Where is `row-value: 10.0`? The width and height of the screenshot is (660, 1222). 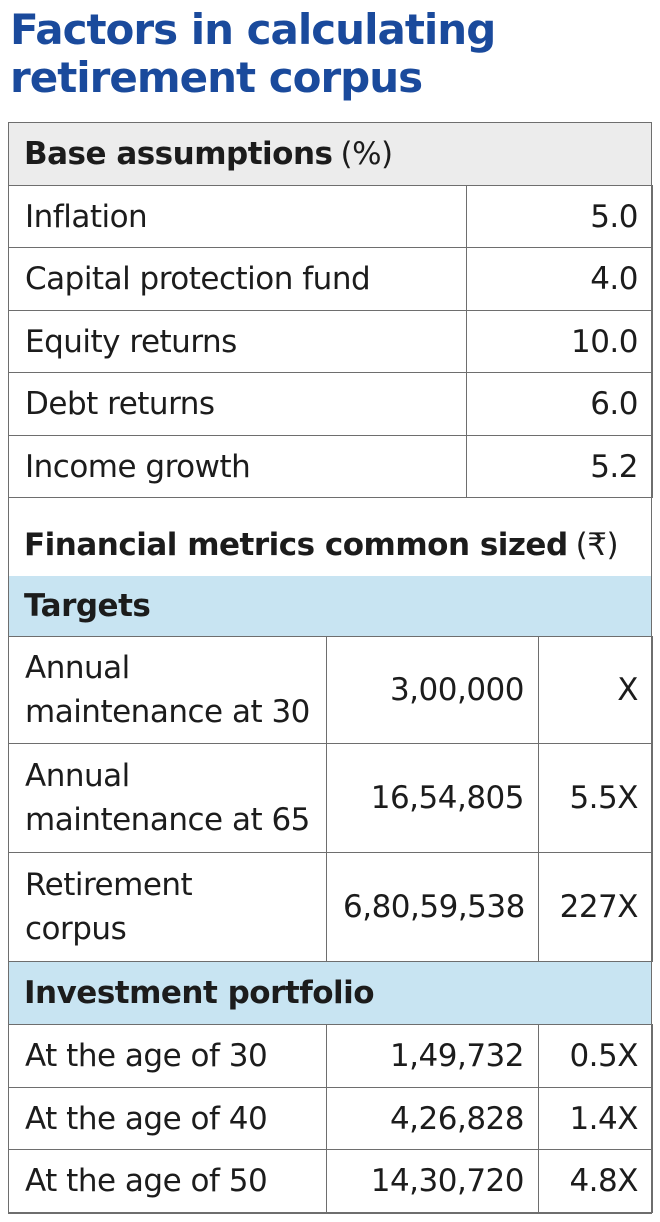
row-value: 10.0 is located at coordinates (559, 341).